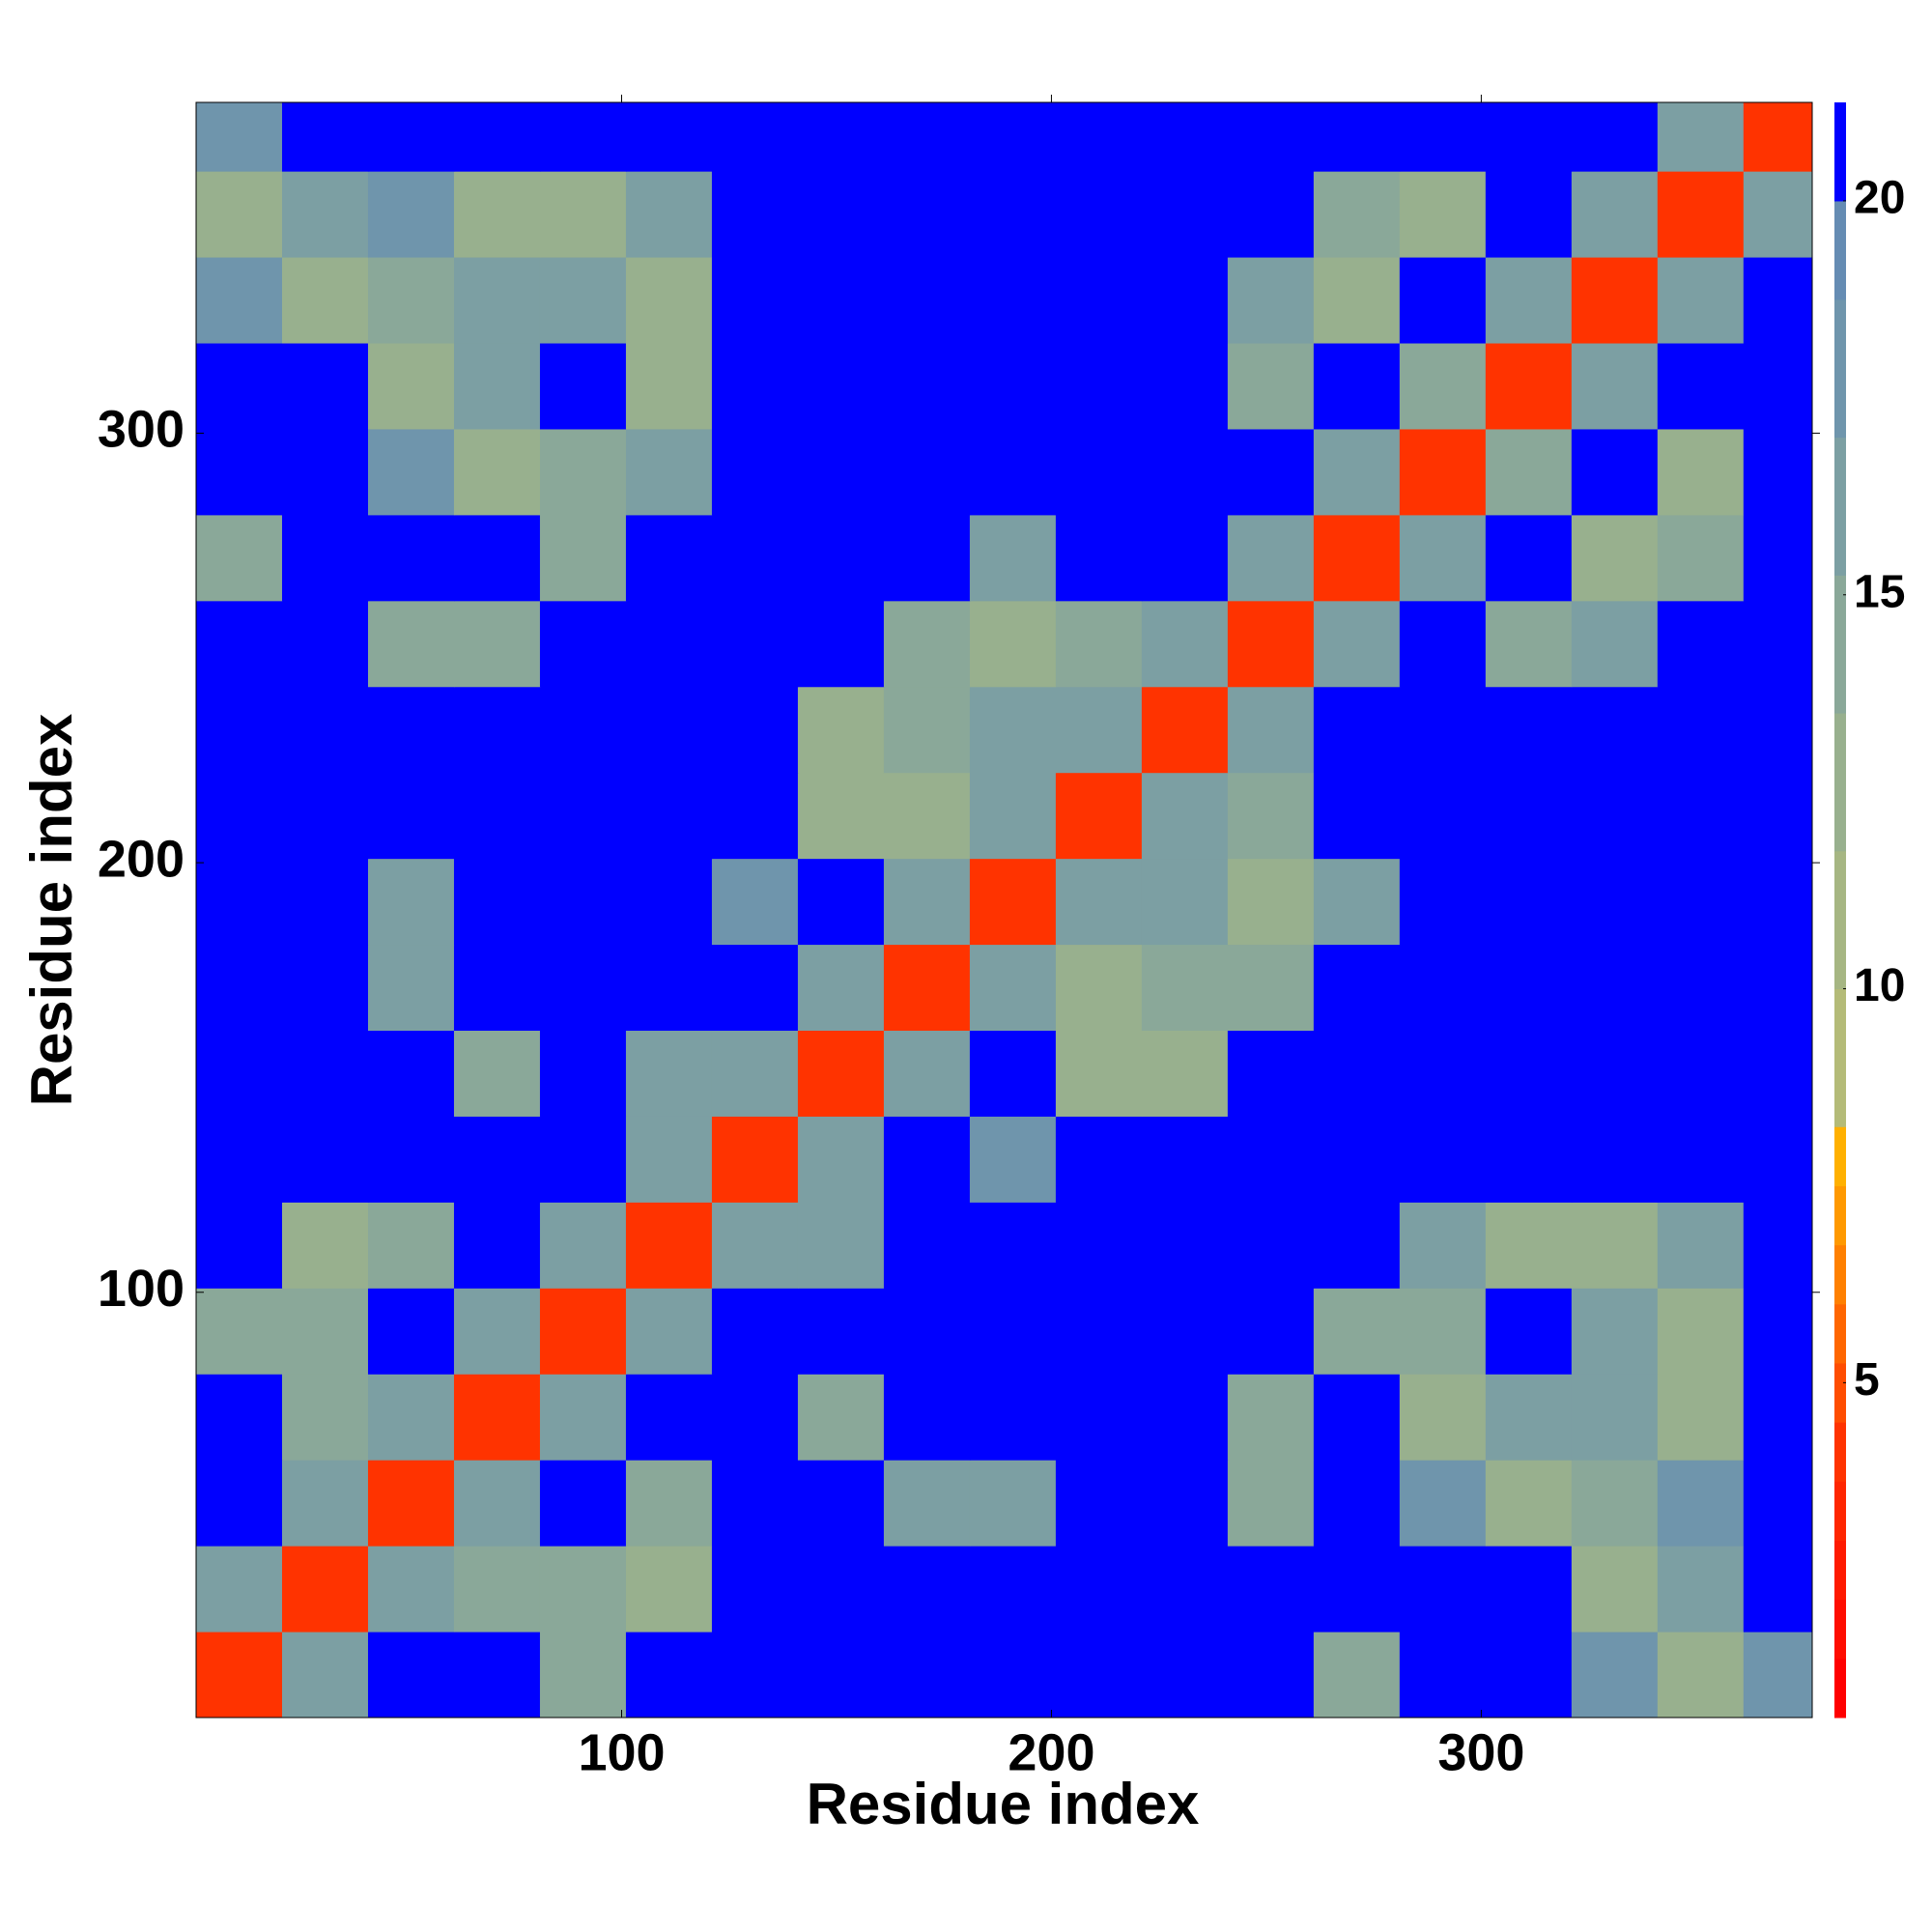  What do you see at coordinates (1840, 1452) in the screenshot?
I see `colorbar-level` at bounding box center [1840, 1452].